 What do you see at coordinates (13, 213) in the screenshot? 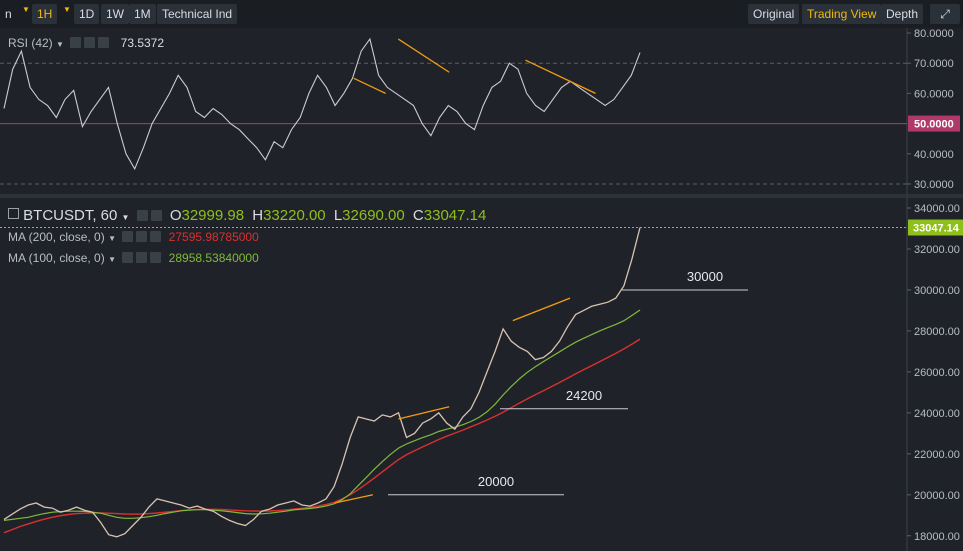
I see `collapse-icon` at bounding box center [13, 213].